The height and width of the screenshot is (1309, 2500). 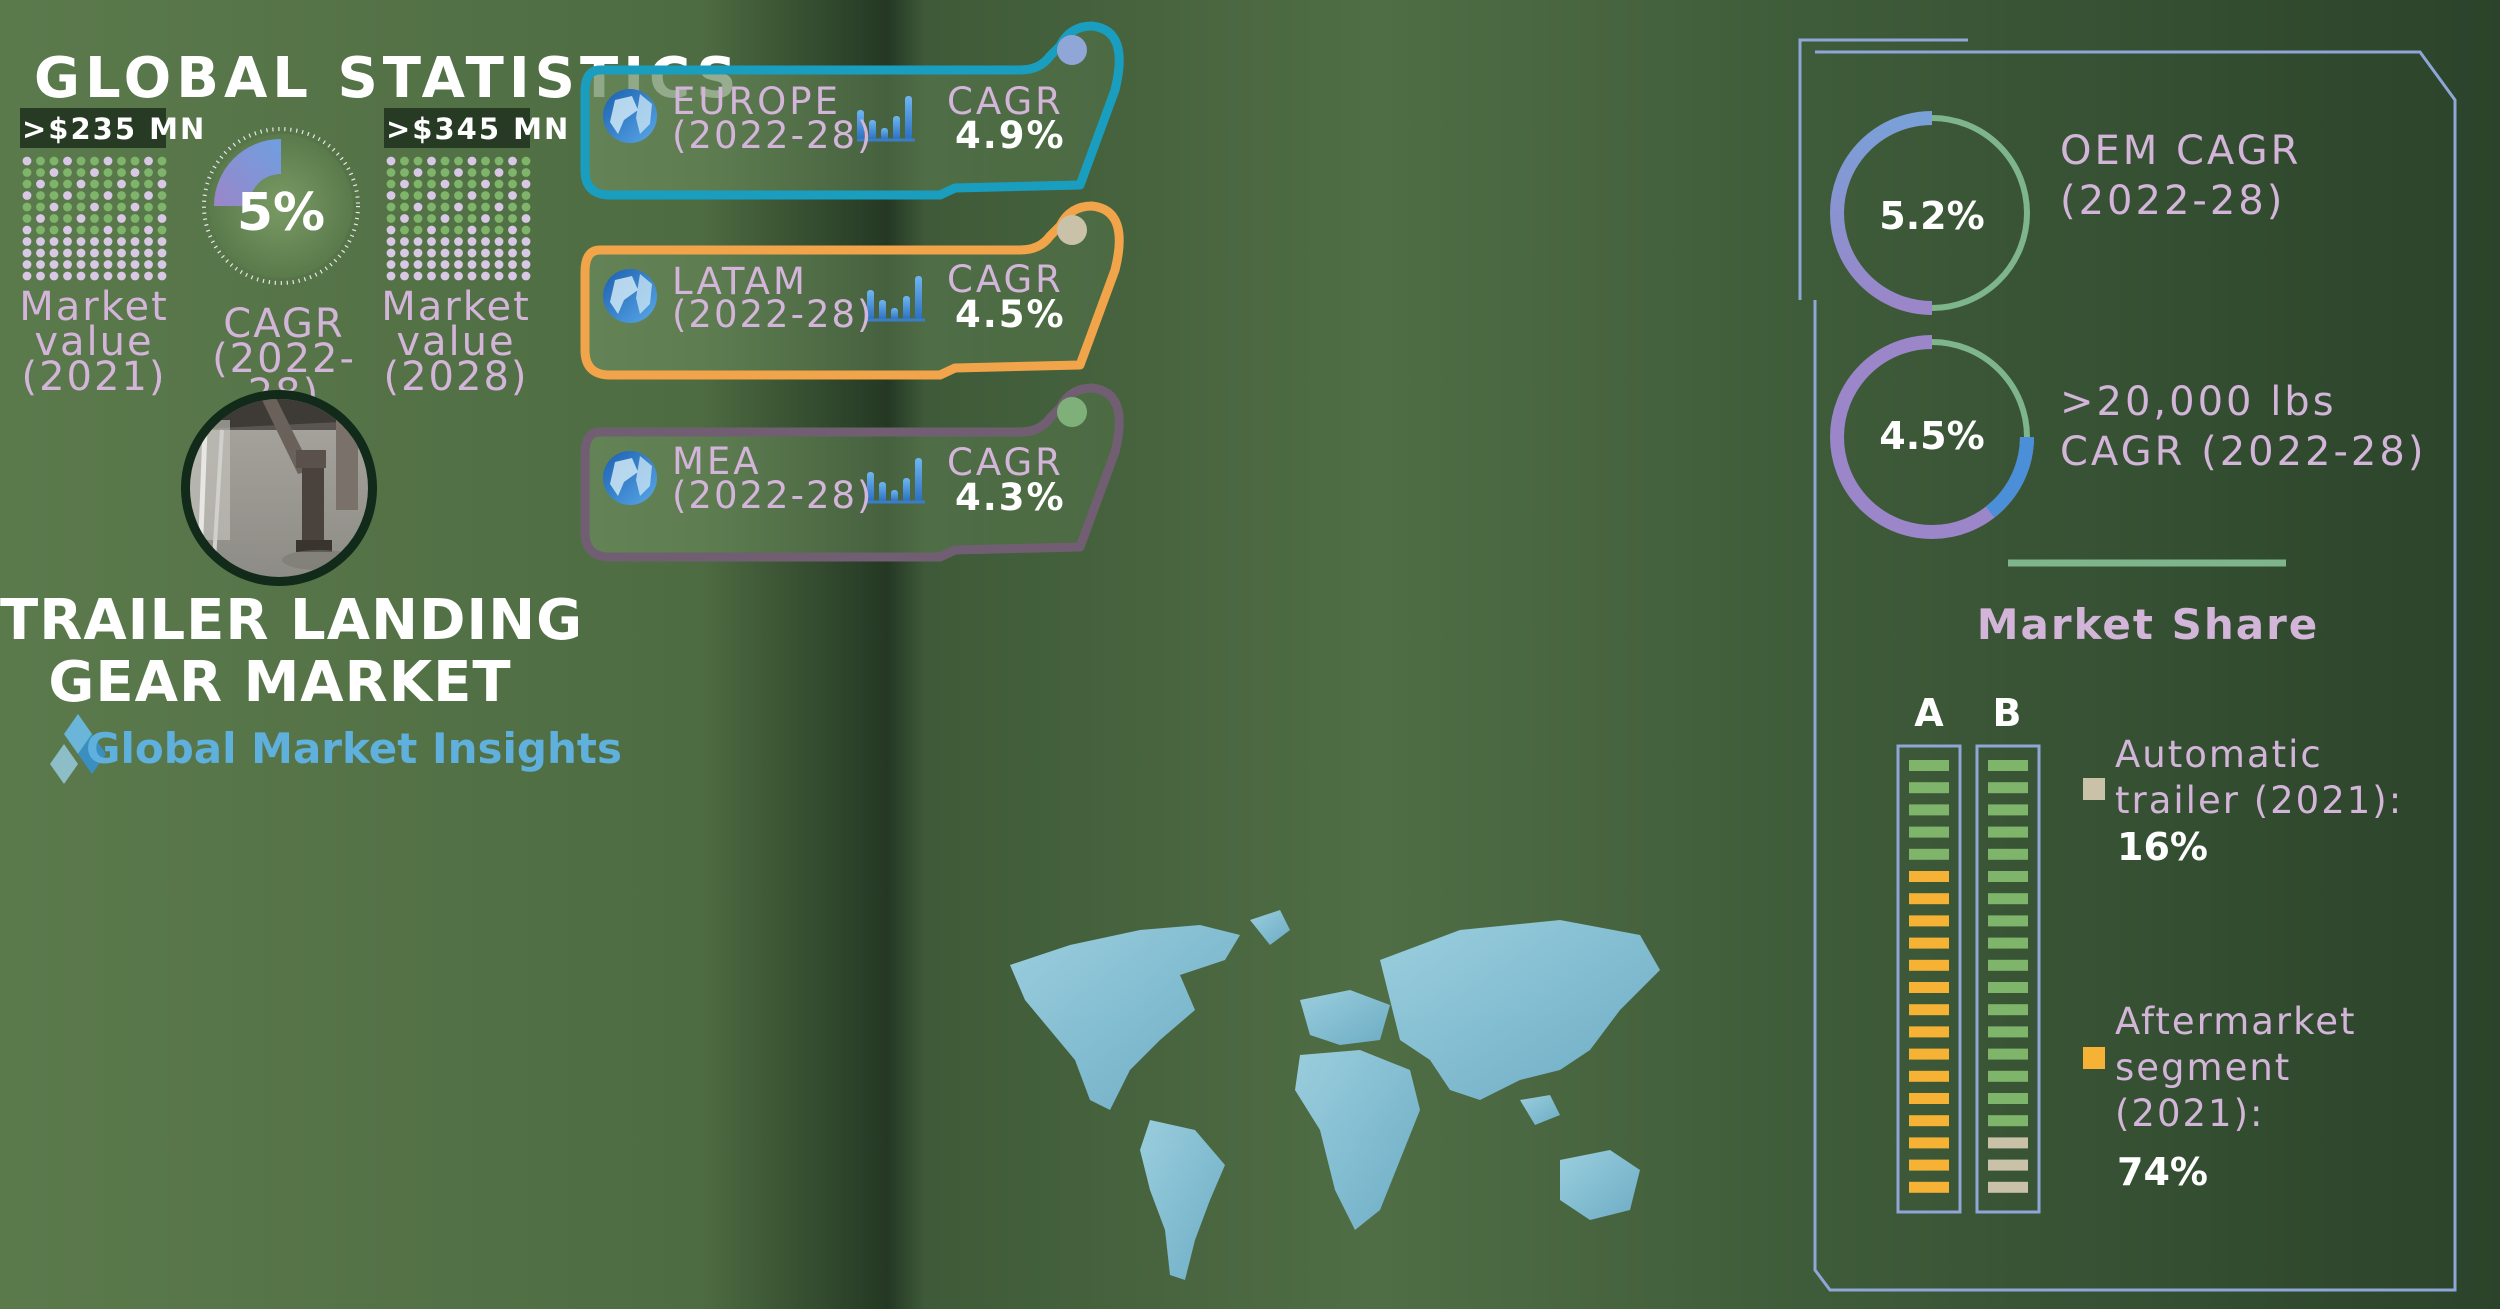 What do you see at coordinates (1881, 213) in the screenshot?
I see `oem-donut-arc` at bounding box center [1881, 213].